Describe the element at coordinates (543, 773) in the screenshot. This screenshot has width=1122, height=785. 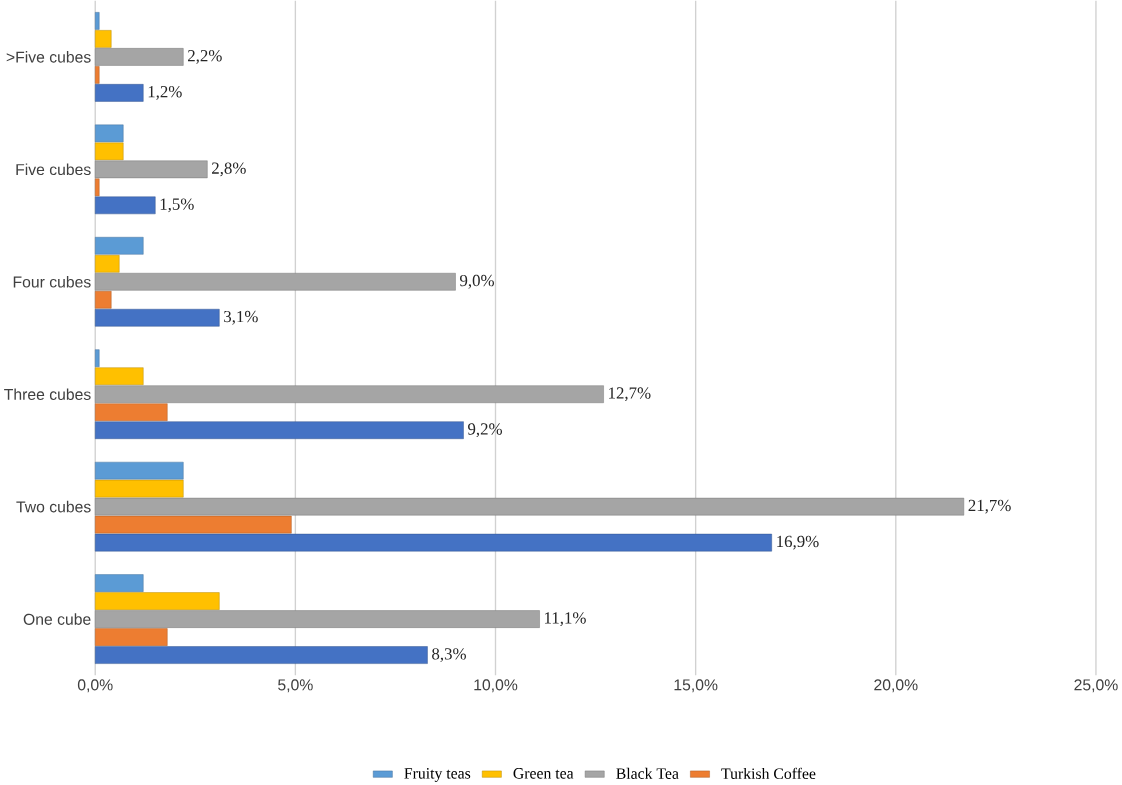
I see `legend-label: Green tea` at that location.